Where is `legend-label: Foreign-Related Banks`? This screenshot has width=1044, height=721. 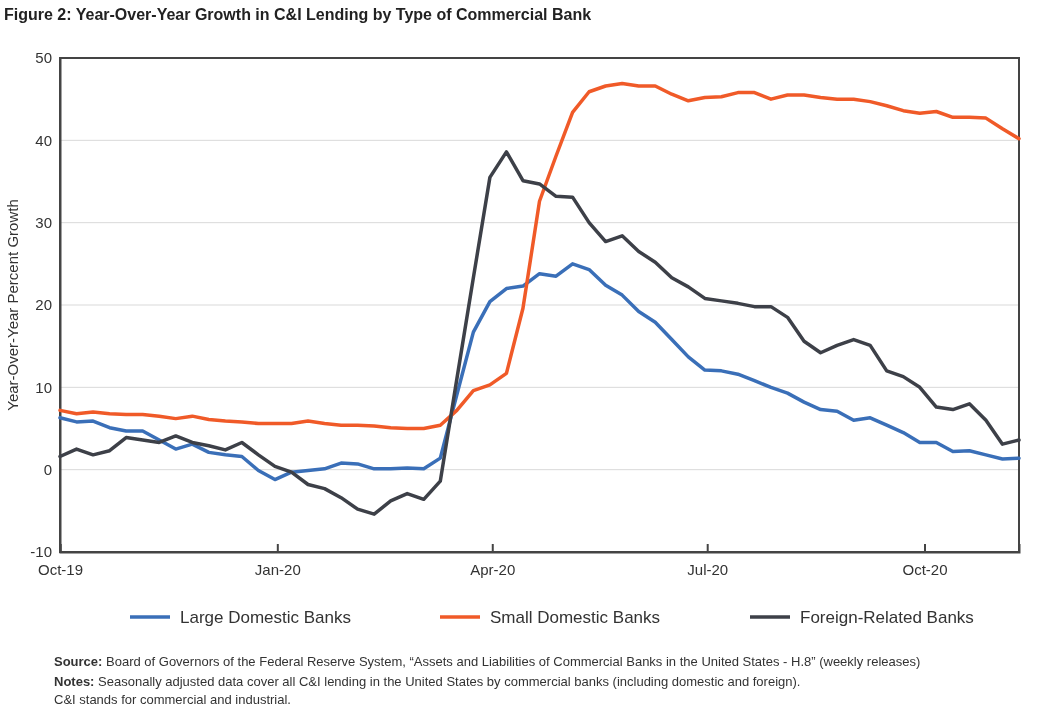 legend-label: Foreign-Related Banks is located at coordinates (887, 617).